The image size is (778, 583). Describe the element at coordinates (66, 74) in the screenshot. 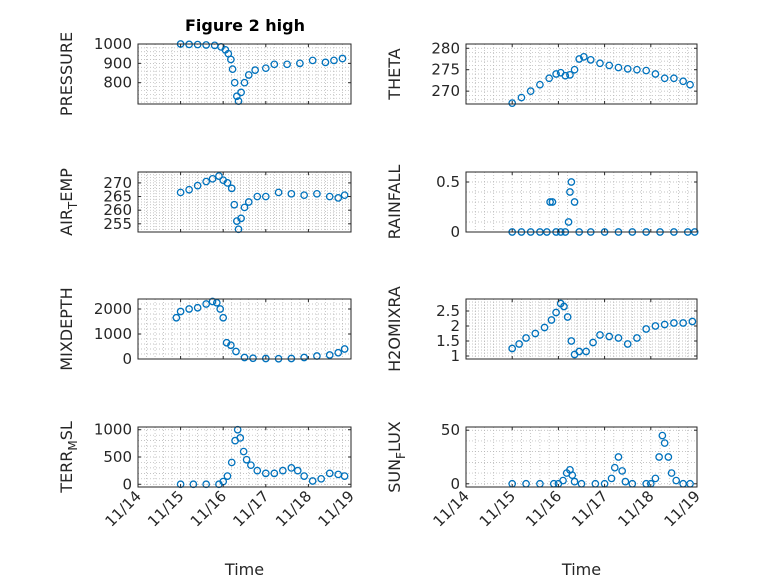

I see `y-axis-label: PRESSURE` at that location.